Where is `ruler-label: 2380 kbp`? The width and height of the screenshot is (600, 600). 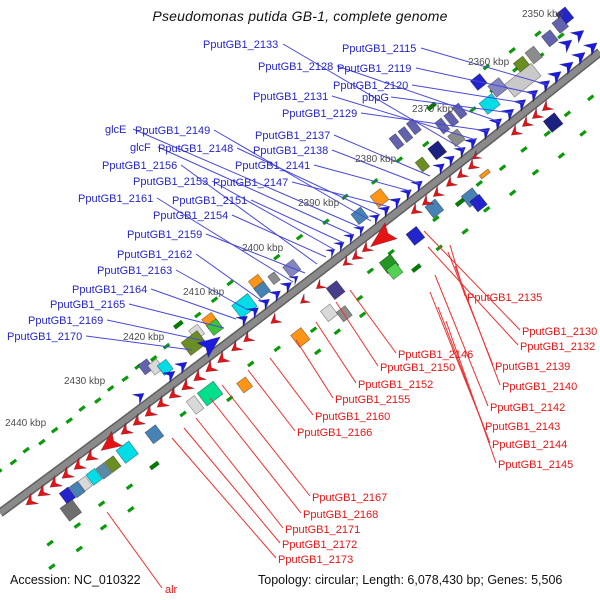 ruler-label: 2380 kbp is located at coordinates (376, 159).